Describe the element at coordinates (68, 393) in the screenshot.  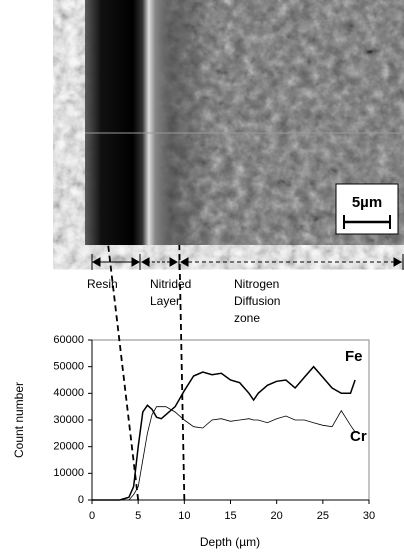
I see `y-tick-label: 40000` at that location.